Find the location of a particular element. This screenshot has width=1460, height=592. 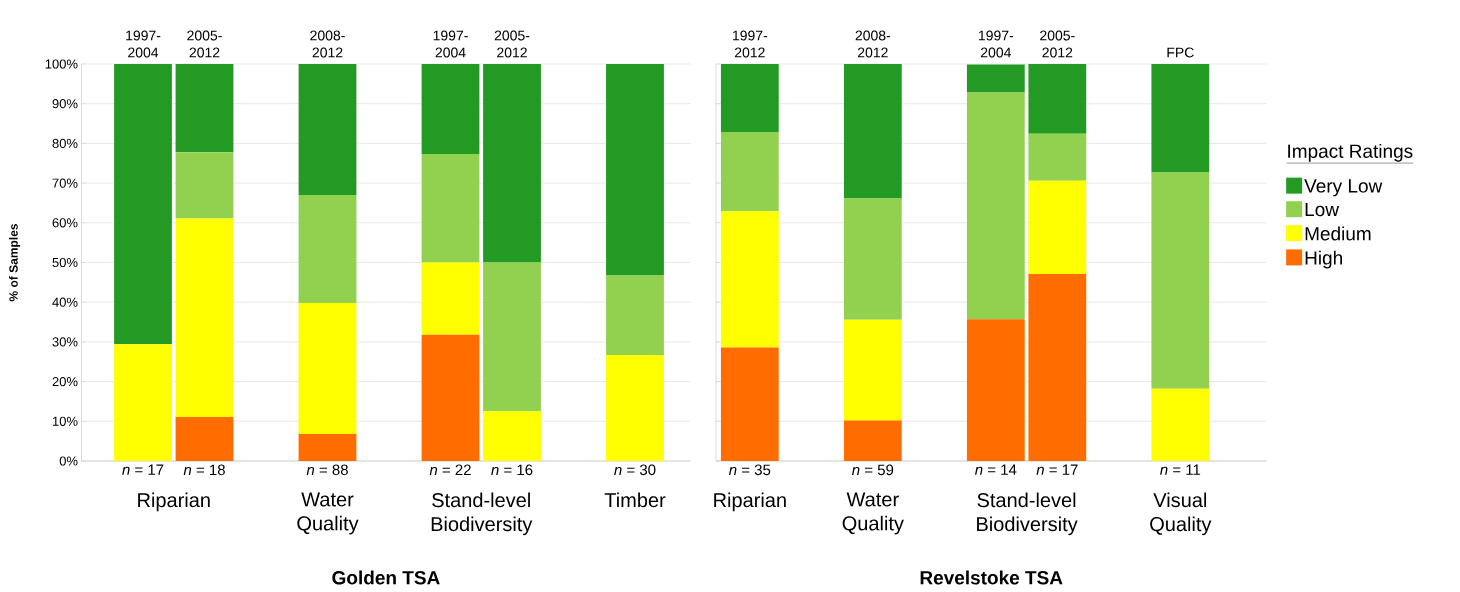

y-tick-label: 0% is located at coordinates (68, 461).